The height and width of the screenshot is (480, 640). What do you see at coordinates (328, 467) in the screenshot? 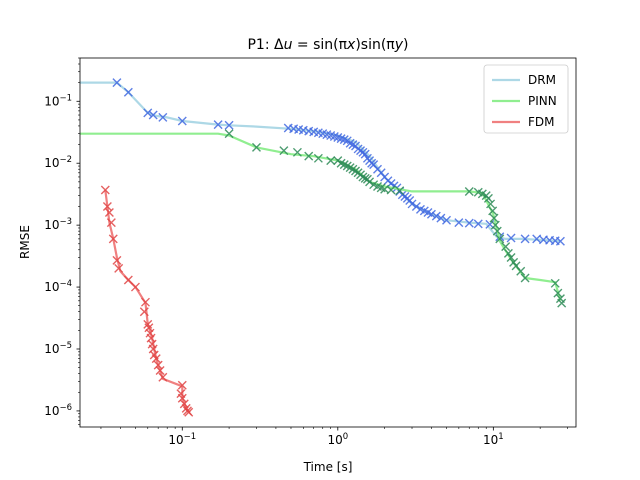
I see `x-axis-label: Time [s]` at bounding box center [328, 467].